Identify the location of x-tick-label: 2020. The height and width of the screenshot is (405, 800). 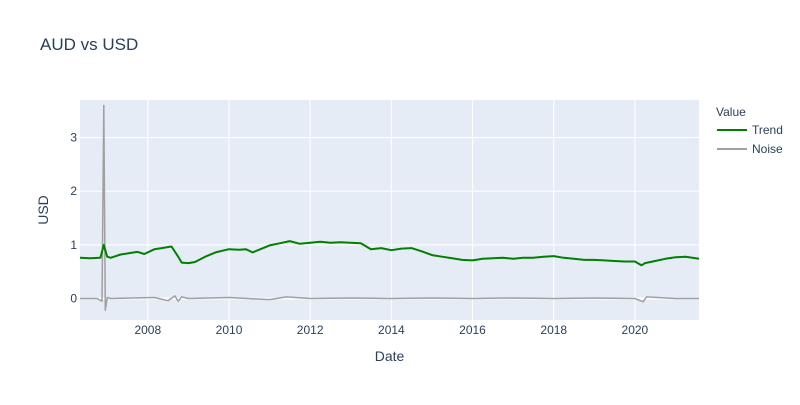
(635, 330).